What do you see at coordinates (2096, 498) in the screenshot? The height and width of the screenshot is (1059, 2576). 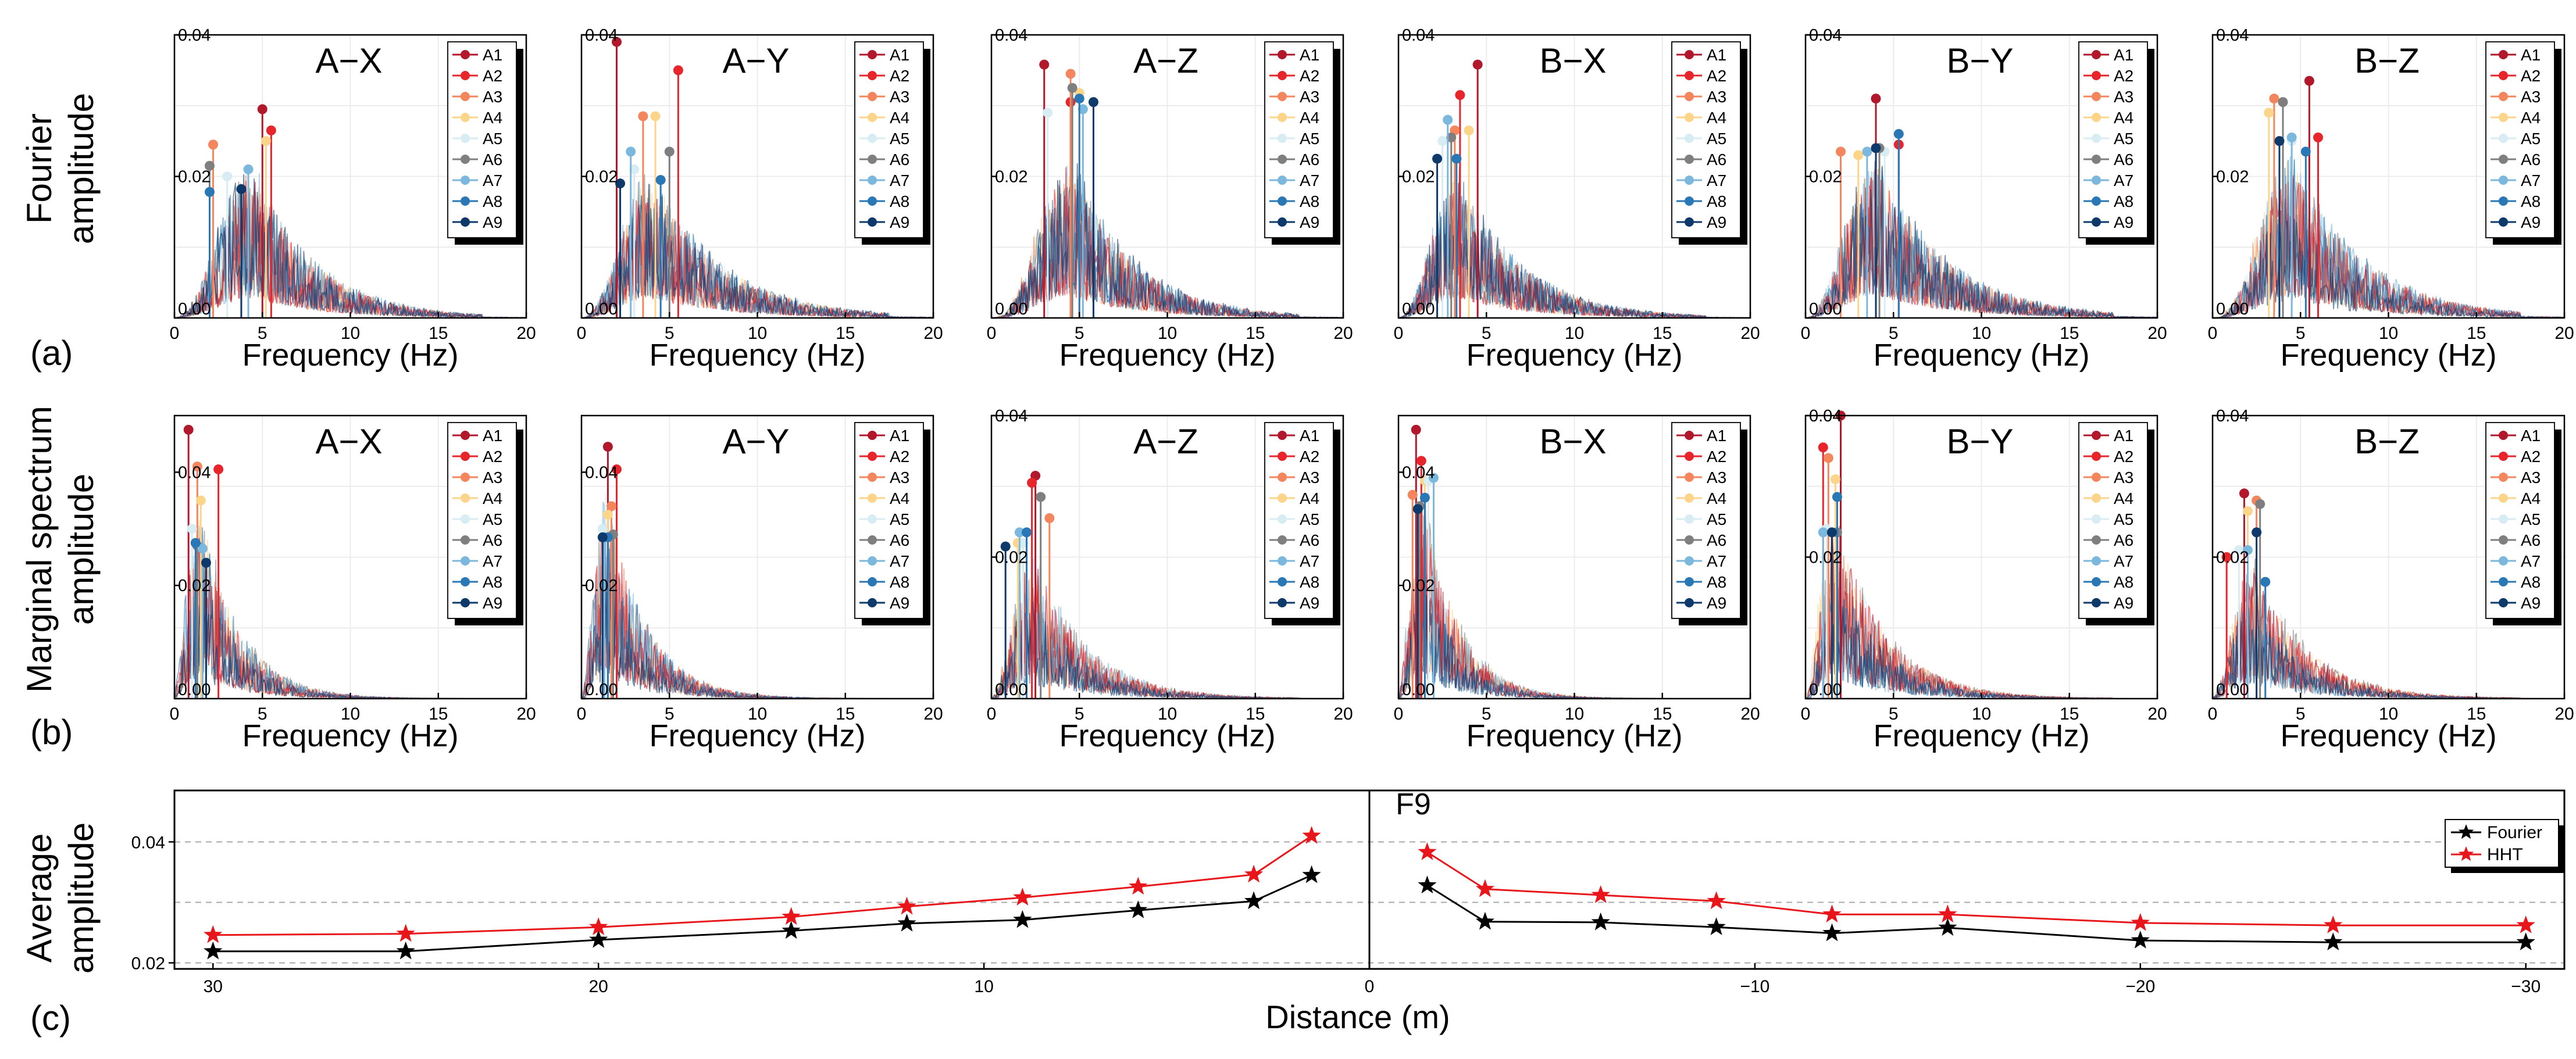 I see `legend-marker-A4` at bounding box center [2096, 498].